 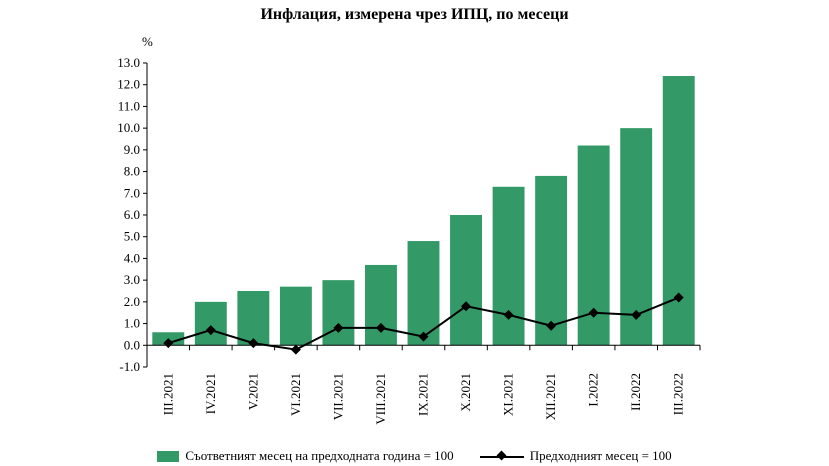 What do you see at coordinates (295, 394) in the screenshot?
I see `x-tick-label: VI.2021` at bounding box center [295, 394].